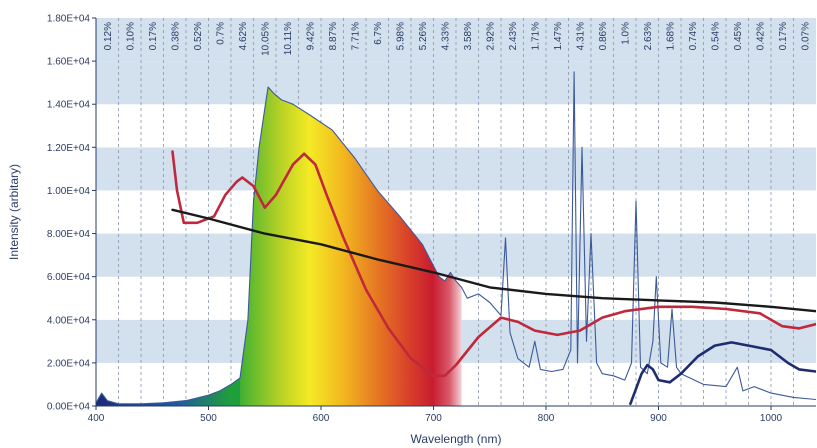 This screenshot has width=817, height=448. What do you see at coordinates (558, 36) in the screenshot?
I see `band-percent-label: 1.47%` at bounding box center [558, 36].